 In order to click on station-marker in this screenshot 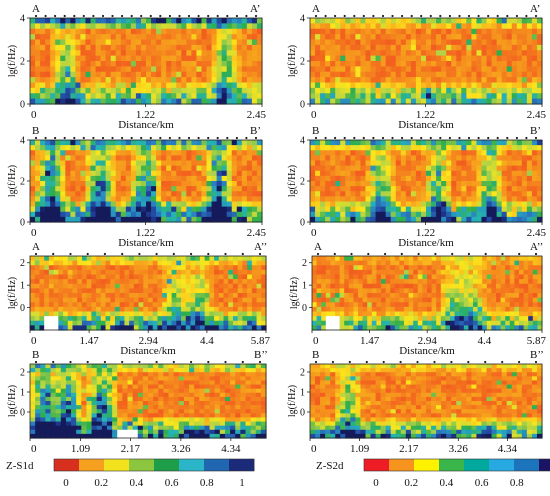, I will do `click(112, 138)`.